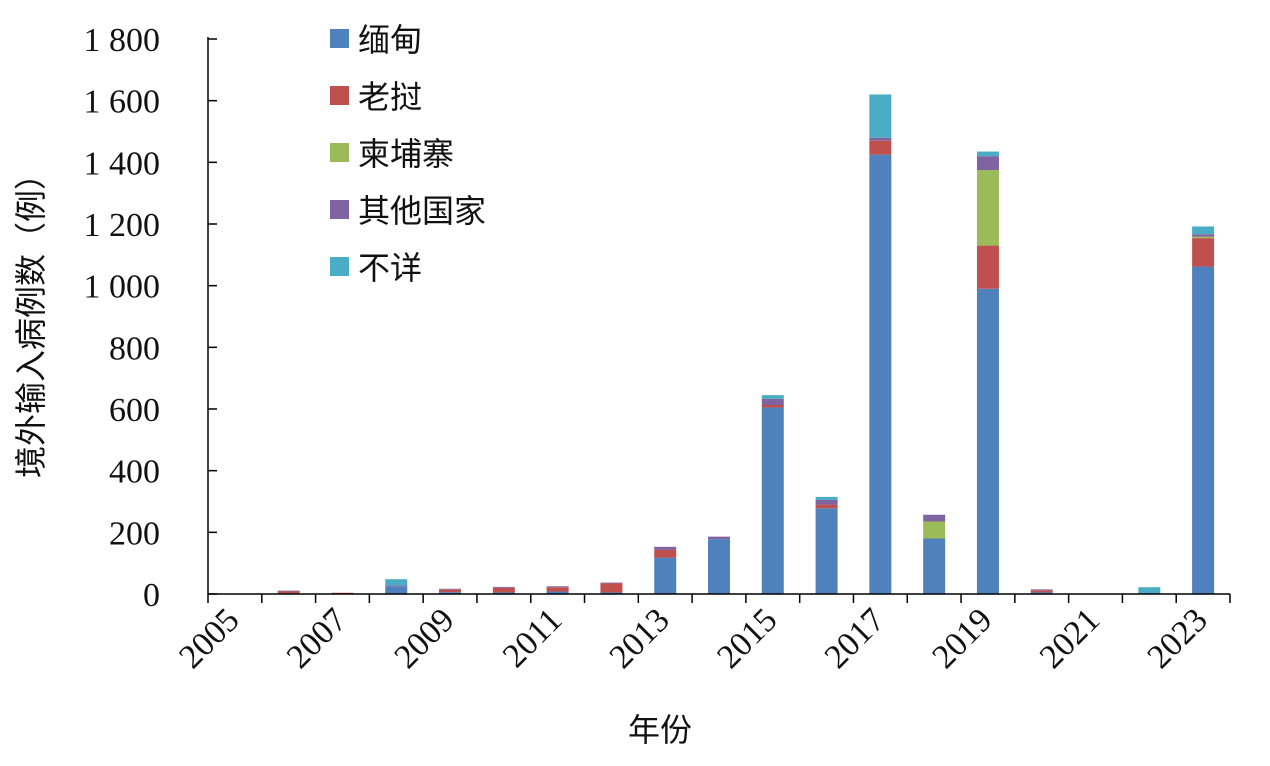 The height and width of the screenshot is (766, 1270). What do you see at coordinates (31, 318) in the screenshot?
I see `y-axis-title: 境外输入病例数（例）` at bounding box center [31, 318].